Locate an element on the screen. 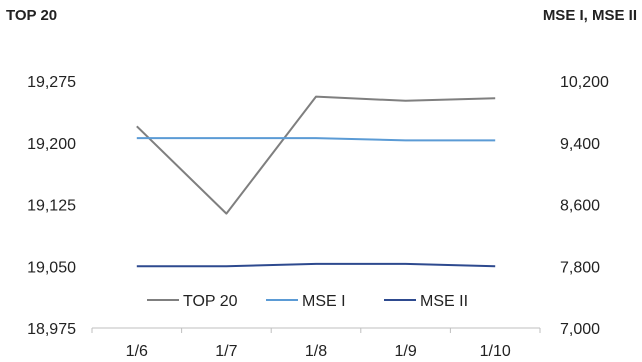 The height and width of the screenshot is (362, 642). right-tick-label: 7,800 is located at coordinates (580, 267).